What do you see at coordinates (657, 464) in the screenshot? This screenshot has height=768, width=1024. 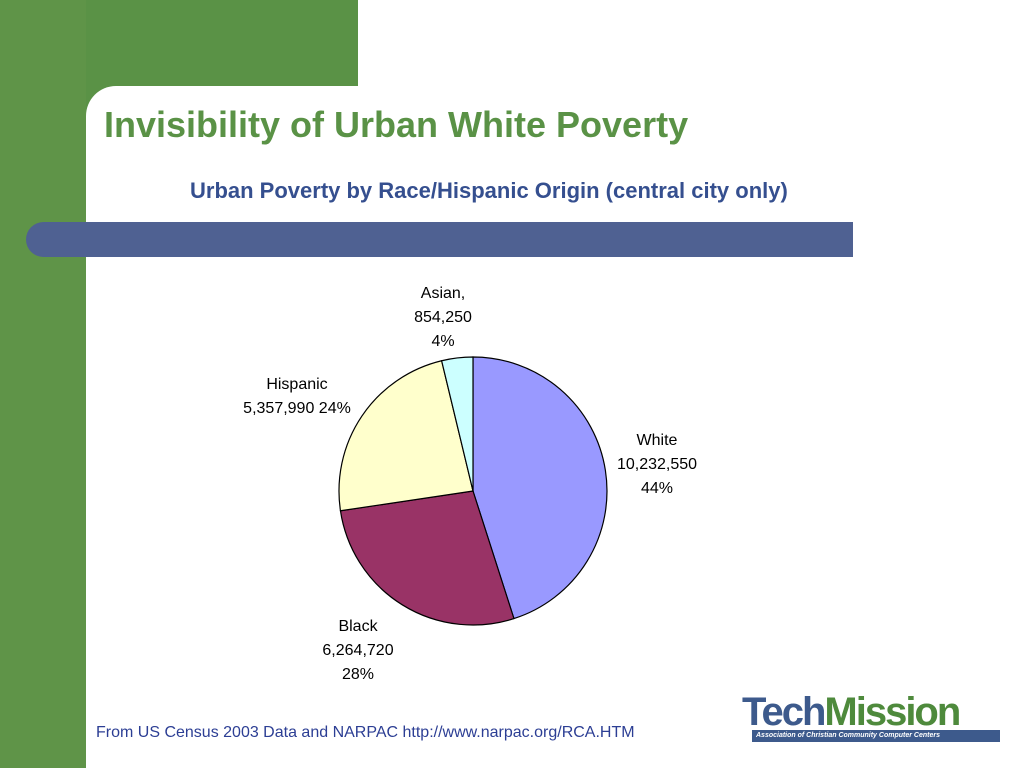 I see `slice-label-white: White 10,232,550 44%` at bounding box center [657, 464].